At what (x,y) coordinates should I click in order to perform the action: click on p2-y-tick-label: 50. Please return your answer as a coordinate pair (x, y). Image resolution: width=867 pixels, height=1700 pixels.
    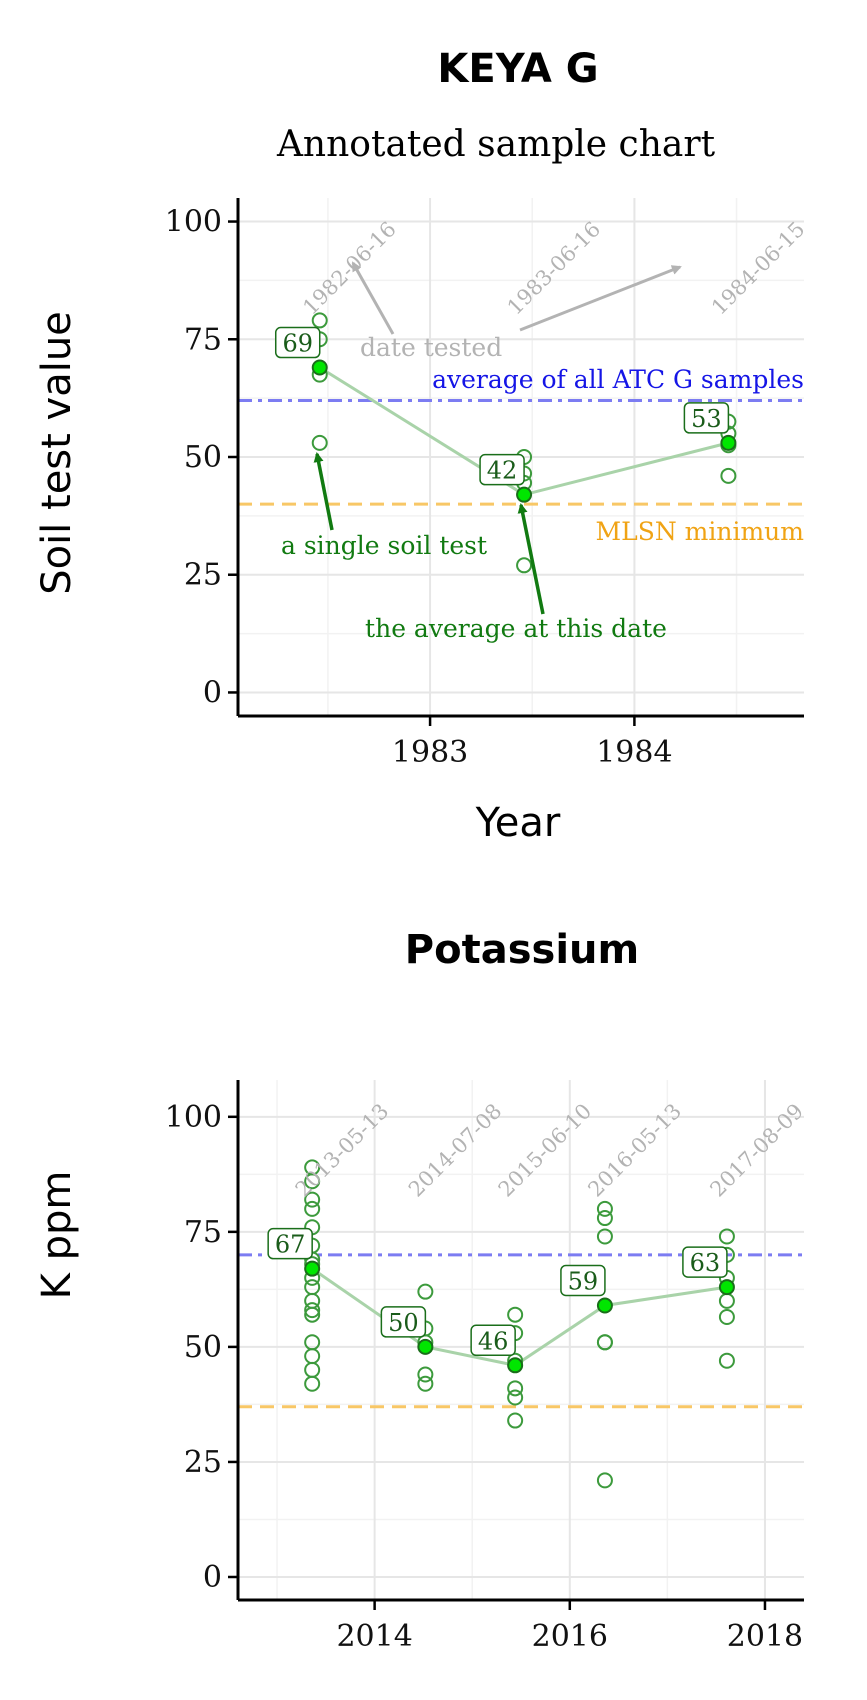
    Looking at the image, I should click on (203, 1347).